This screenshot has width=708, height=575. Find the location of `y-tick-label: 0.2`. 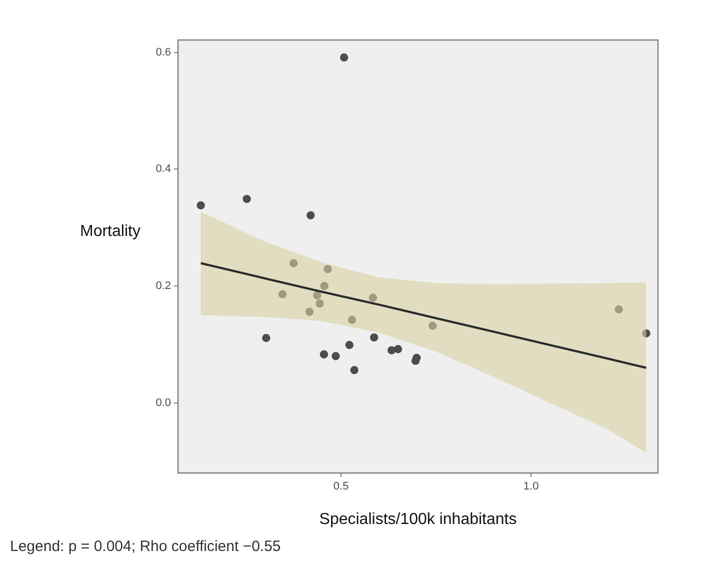

y-tick-label: 0.2 is located at coordinates (163, 286).